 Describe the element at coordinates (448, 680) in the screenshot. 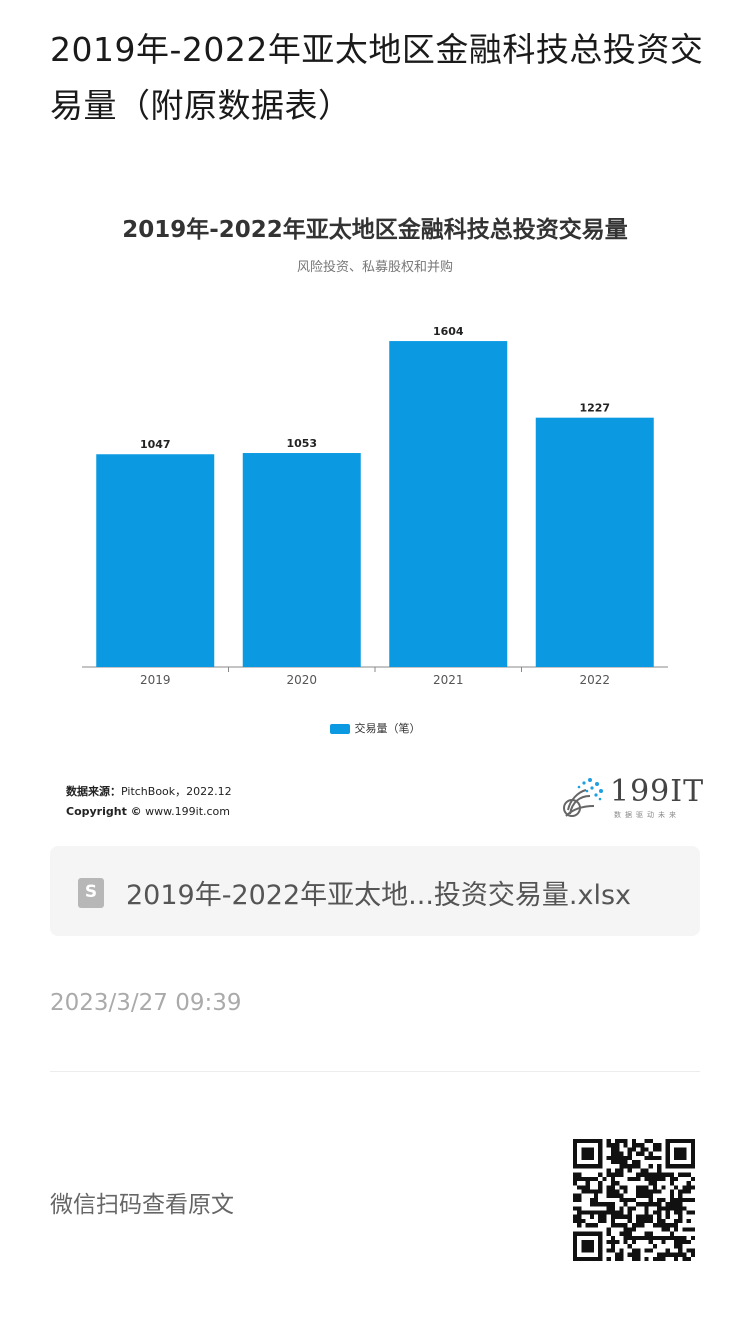

I see `x-tick-2021: 2021` at that location.